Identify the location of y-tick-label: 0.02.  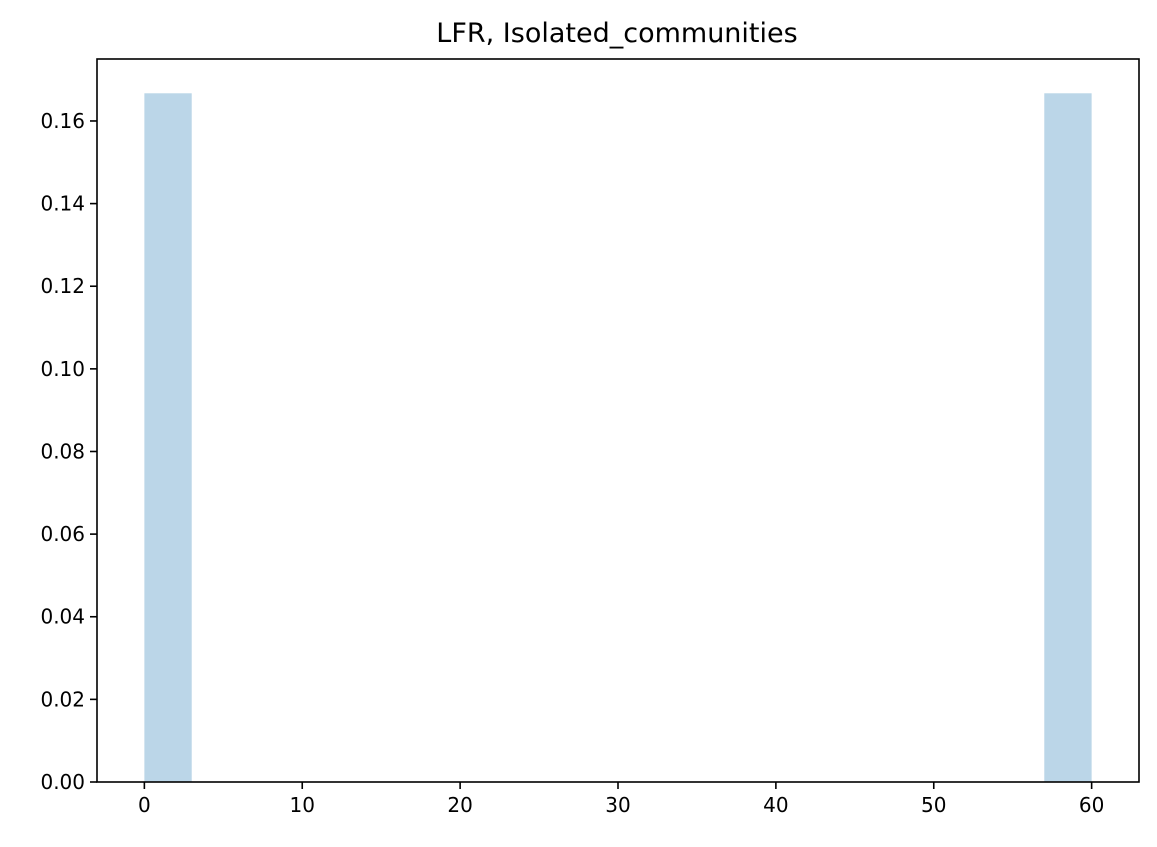
(62, 699).